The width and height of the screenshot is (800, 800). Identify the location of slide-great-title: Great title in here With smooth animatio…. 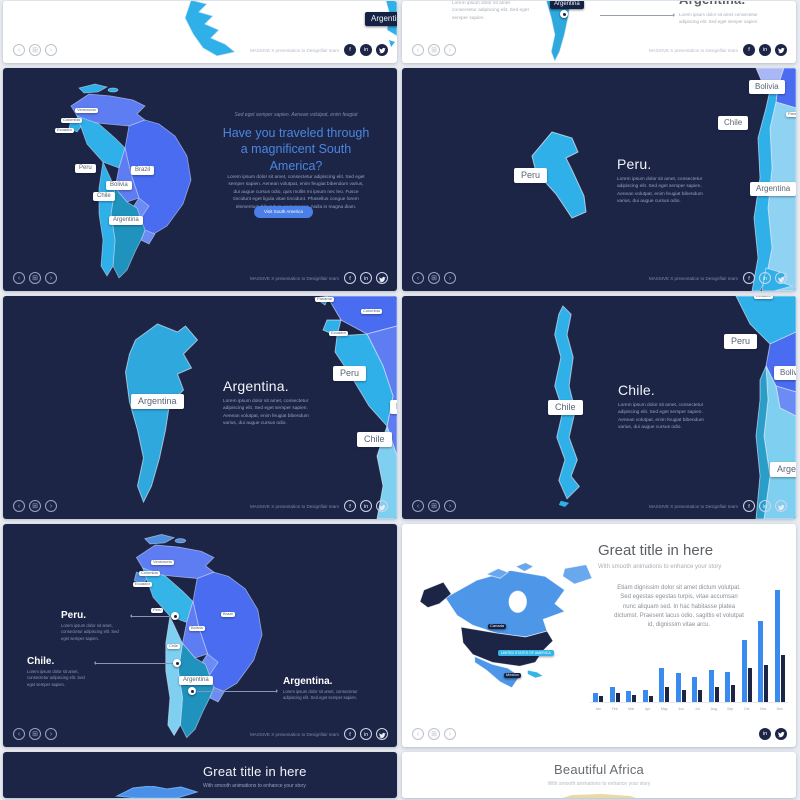
(200, 775).